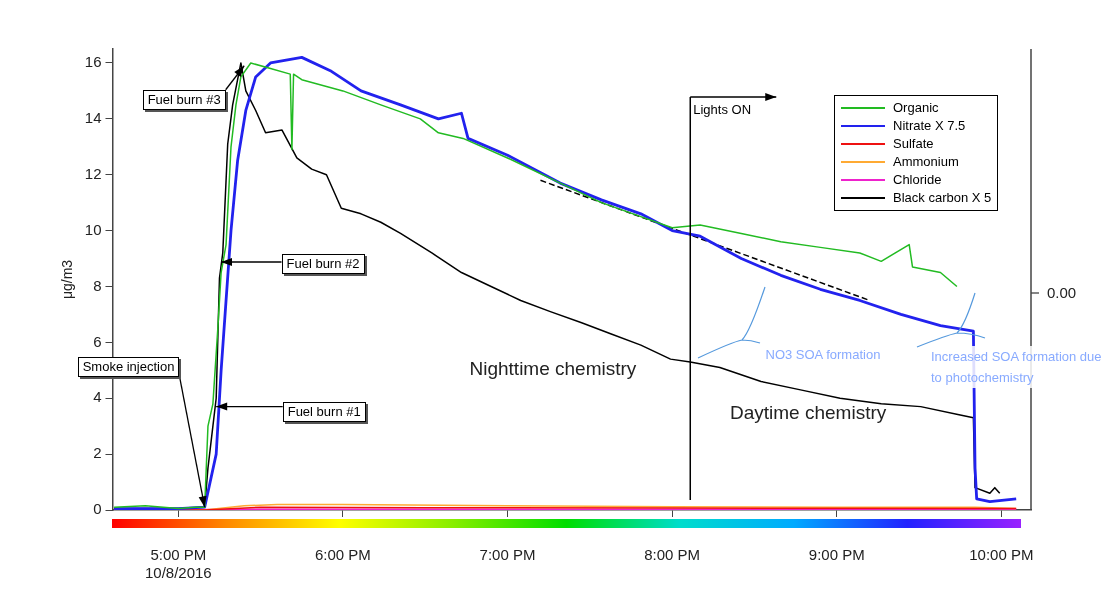 Image resolution: width=1119 pixels, height=615 pixels. I want to click on legend-label: Sulfate, so click(913, 144).